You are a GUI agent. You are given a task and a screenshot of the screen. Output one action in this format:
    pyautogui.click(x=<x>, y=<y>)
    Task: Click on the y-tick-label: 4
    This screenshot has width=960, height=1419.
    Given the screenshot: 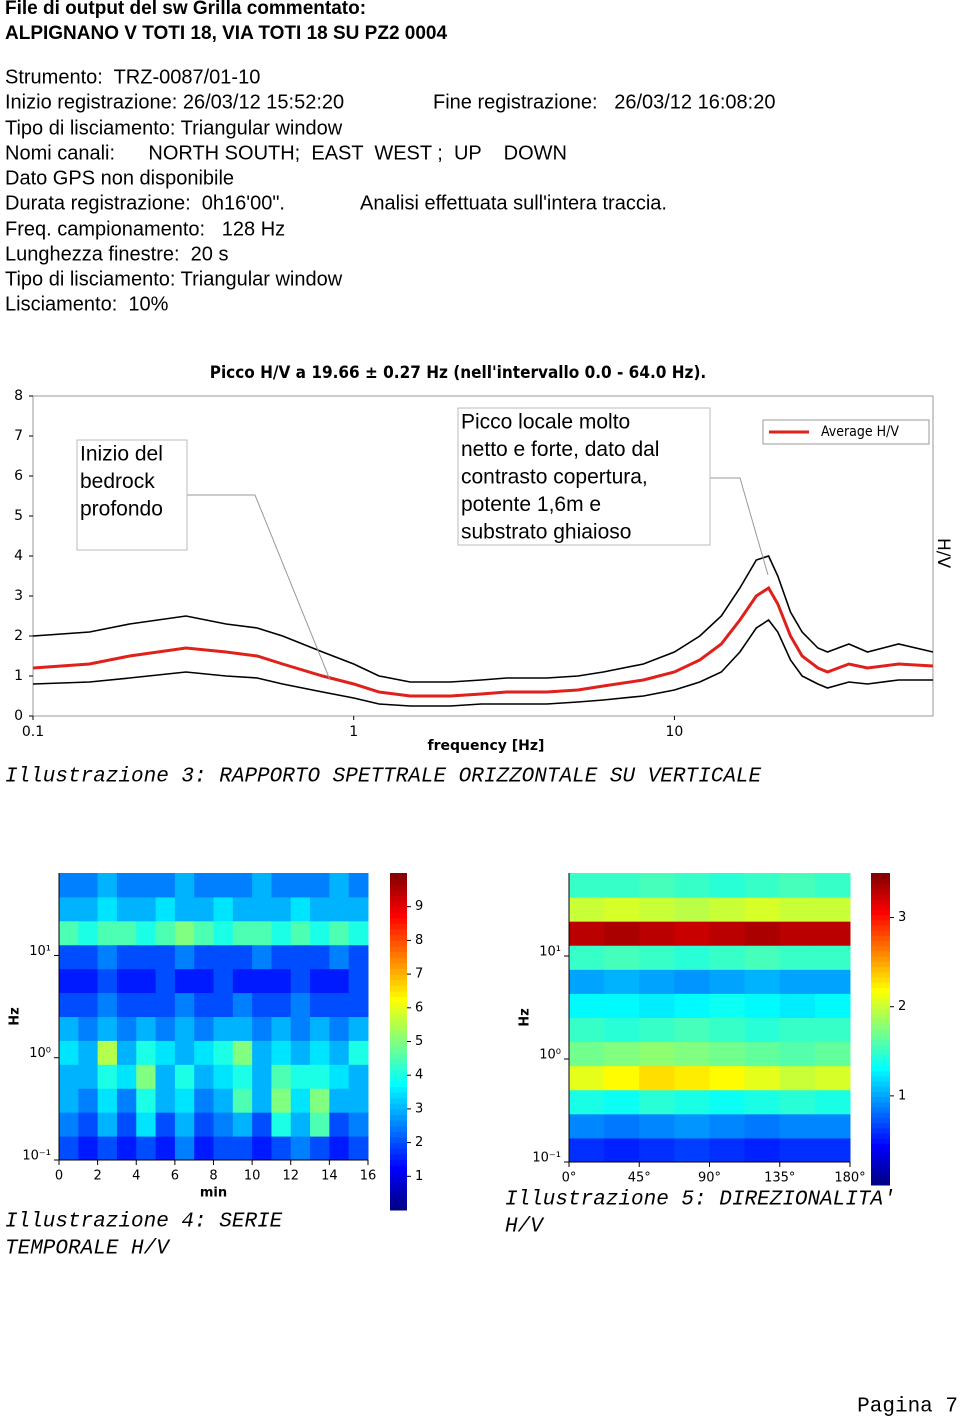 What is the action you would take?
    pyautogui.click(x=18, y=556)
    